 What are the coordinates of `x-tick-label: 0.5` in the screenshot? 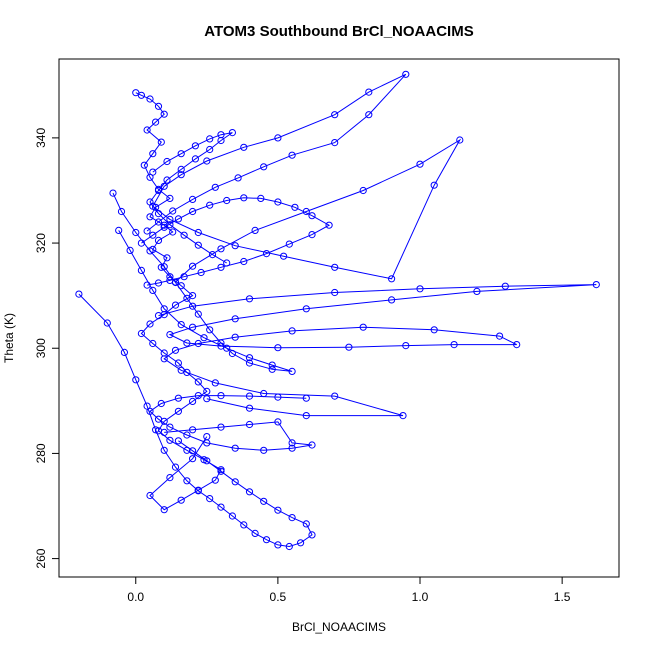 It's located at (278, 597).